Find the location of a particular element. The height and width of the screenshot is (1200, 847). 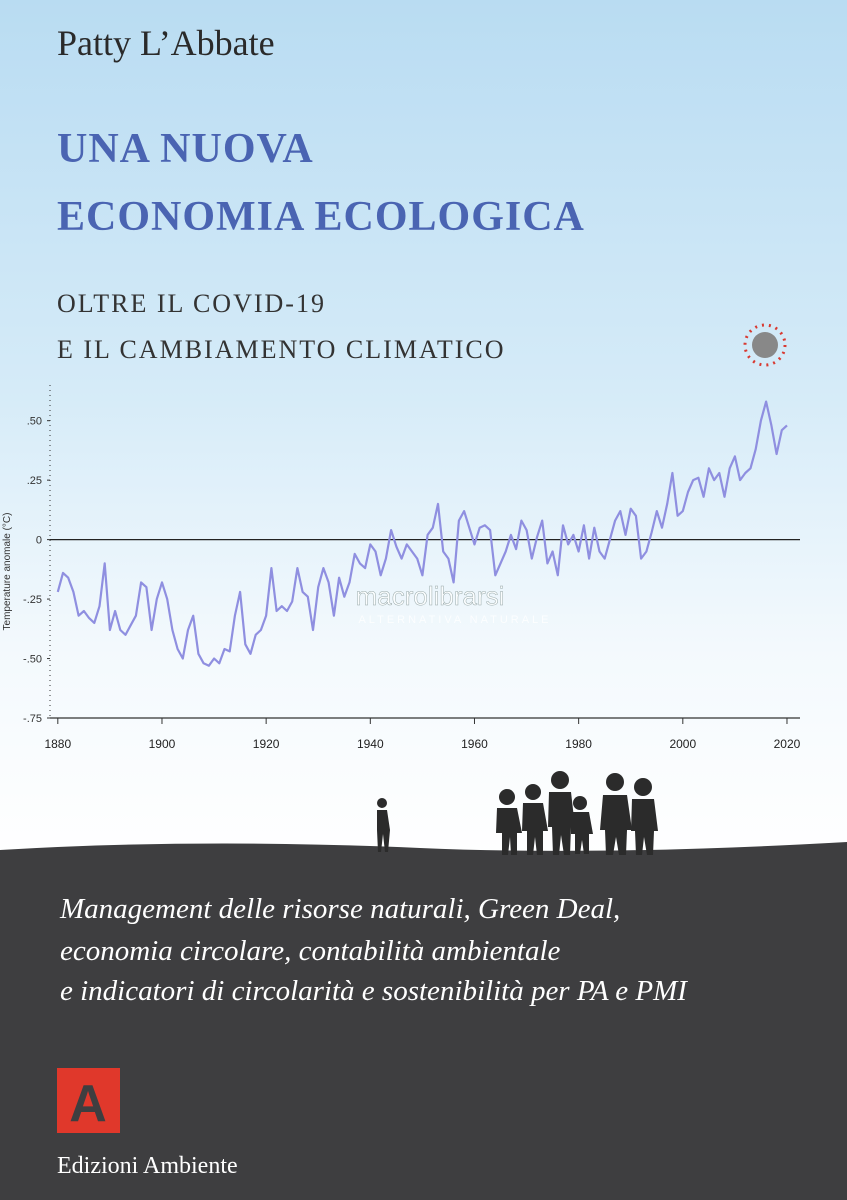

silhouettes is located at coordinates (517, 813).